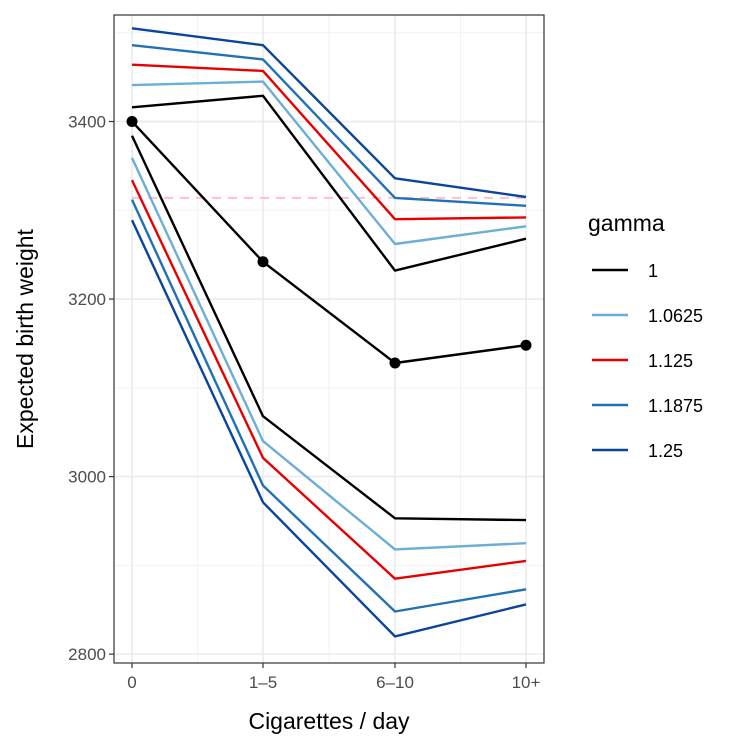 The height and width of the screenshot is (747, 747). I want to click on x-tick-label: 1–5, so click(263, 682).